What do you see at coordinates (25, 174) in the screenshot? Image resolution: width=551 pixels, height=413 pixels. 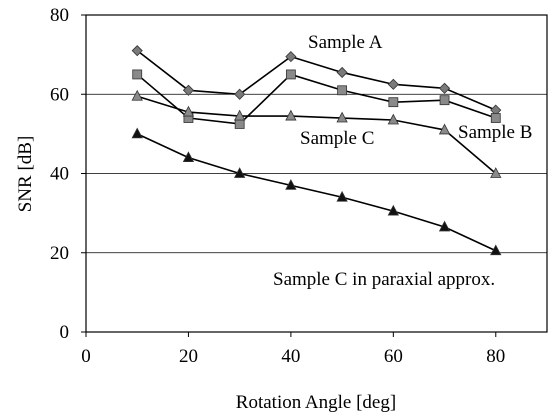 I see `y-axis-label: SNR [dB]` at bounding box center [25, 174].